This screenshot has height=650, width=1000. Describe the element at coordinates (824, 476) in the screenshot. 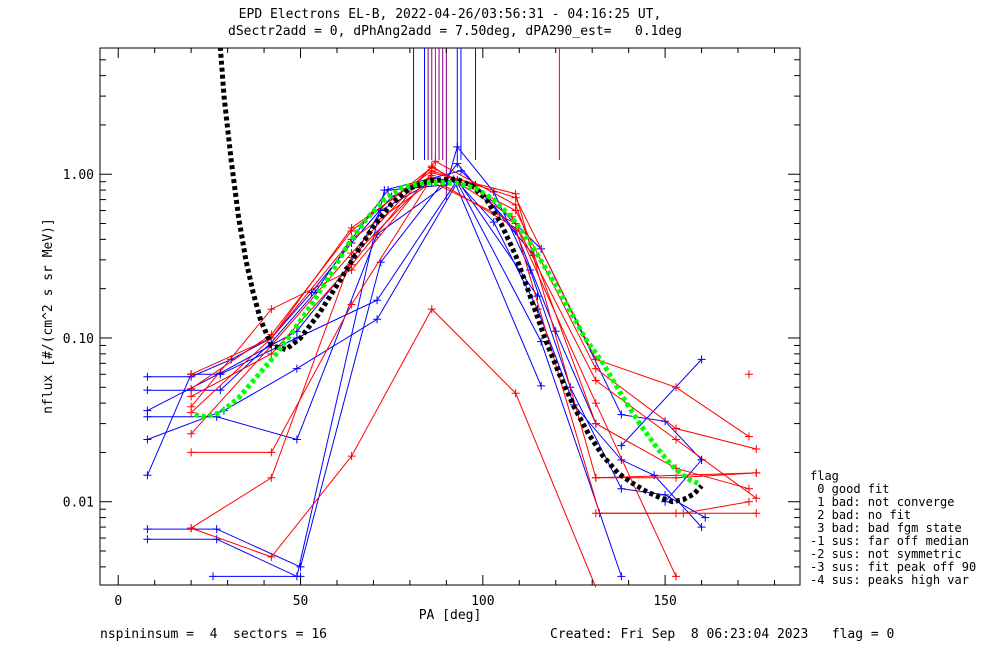

I see `legend-title: flag` at that location.